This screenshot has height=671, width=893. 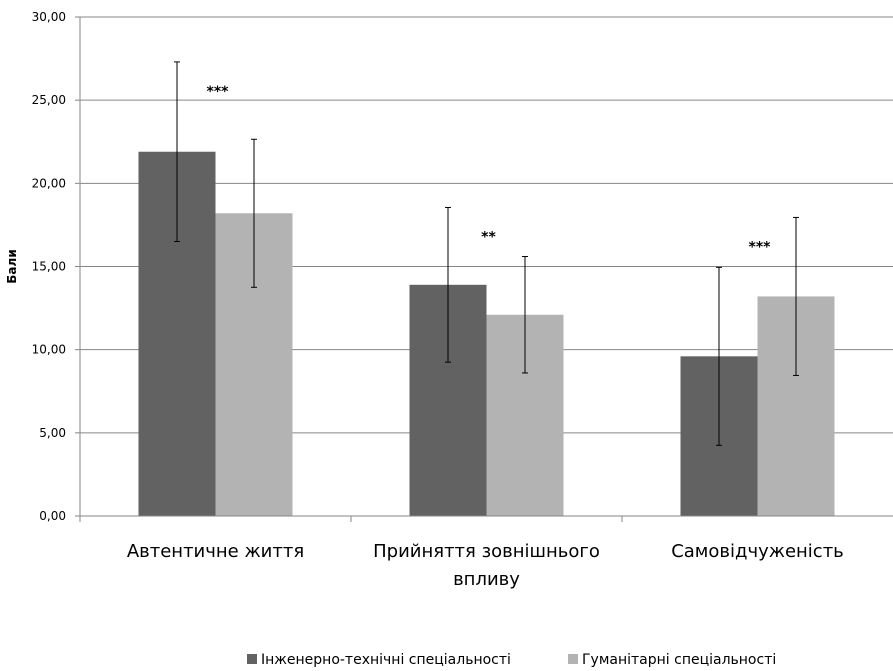 I want to click on x-category-label: Самовідчуженість, so click(x=757, y=551).